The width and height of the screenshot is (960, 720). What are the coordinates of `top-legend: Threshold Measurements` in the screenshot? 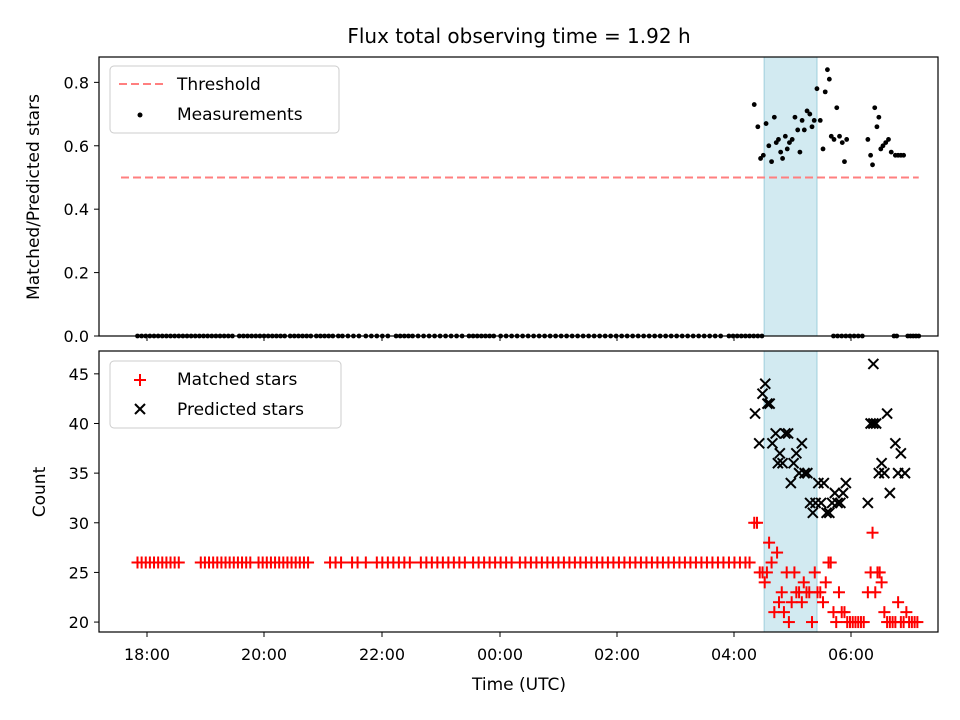 It's located at (224, 99).